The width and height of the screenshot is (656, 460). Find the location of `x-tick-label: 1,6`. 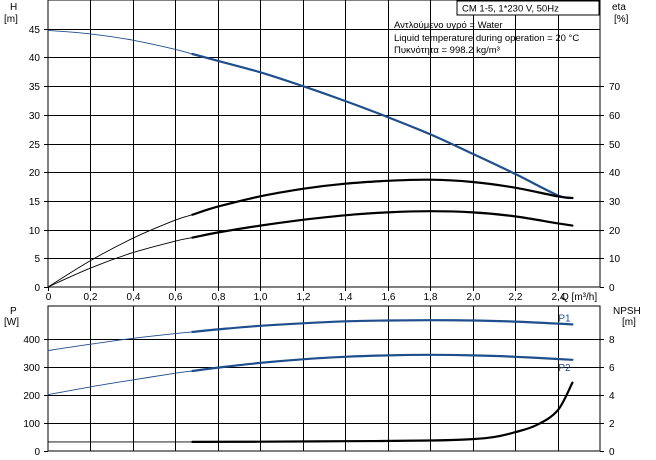

x-tick-label: 1,6 is located at coordinates (389, 297).